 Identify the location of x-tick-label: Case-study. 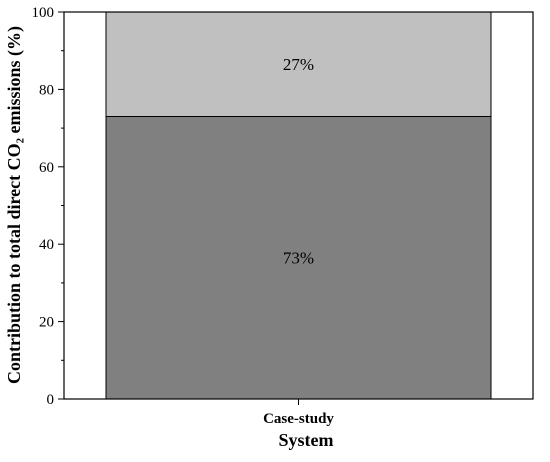
(298, 419).